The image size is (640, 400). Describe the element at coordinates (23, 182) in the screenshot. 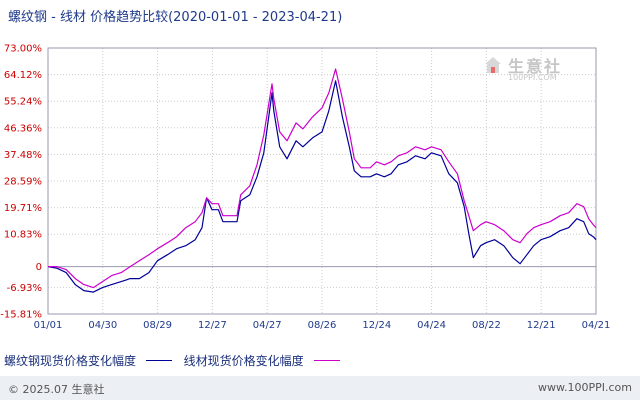

I see `y-tick-label: 28.59%` at that location.